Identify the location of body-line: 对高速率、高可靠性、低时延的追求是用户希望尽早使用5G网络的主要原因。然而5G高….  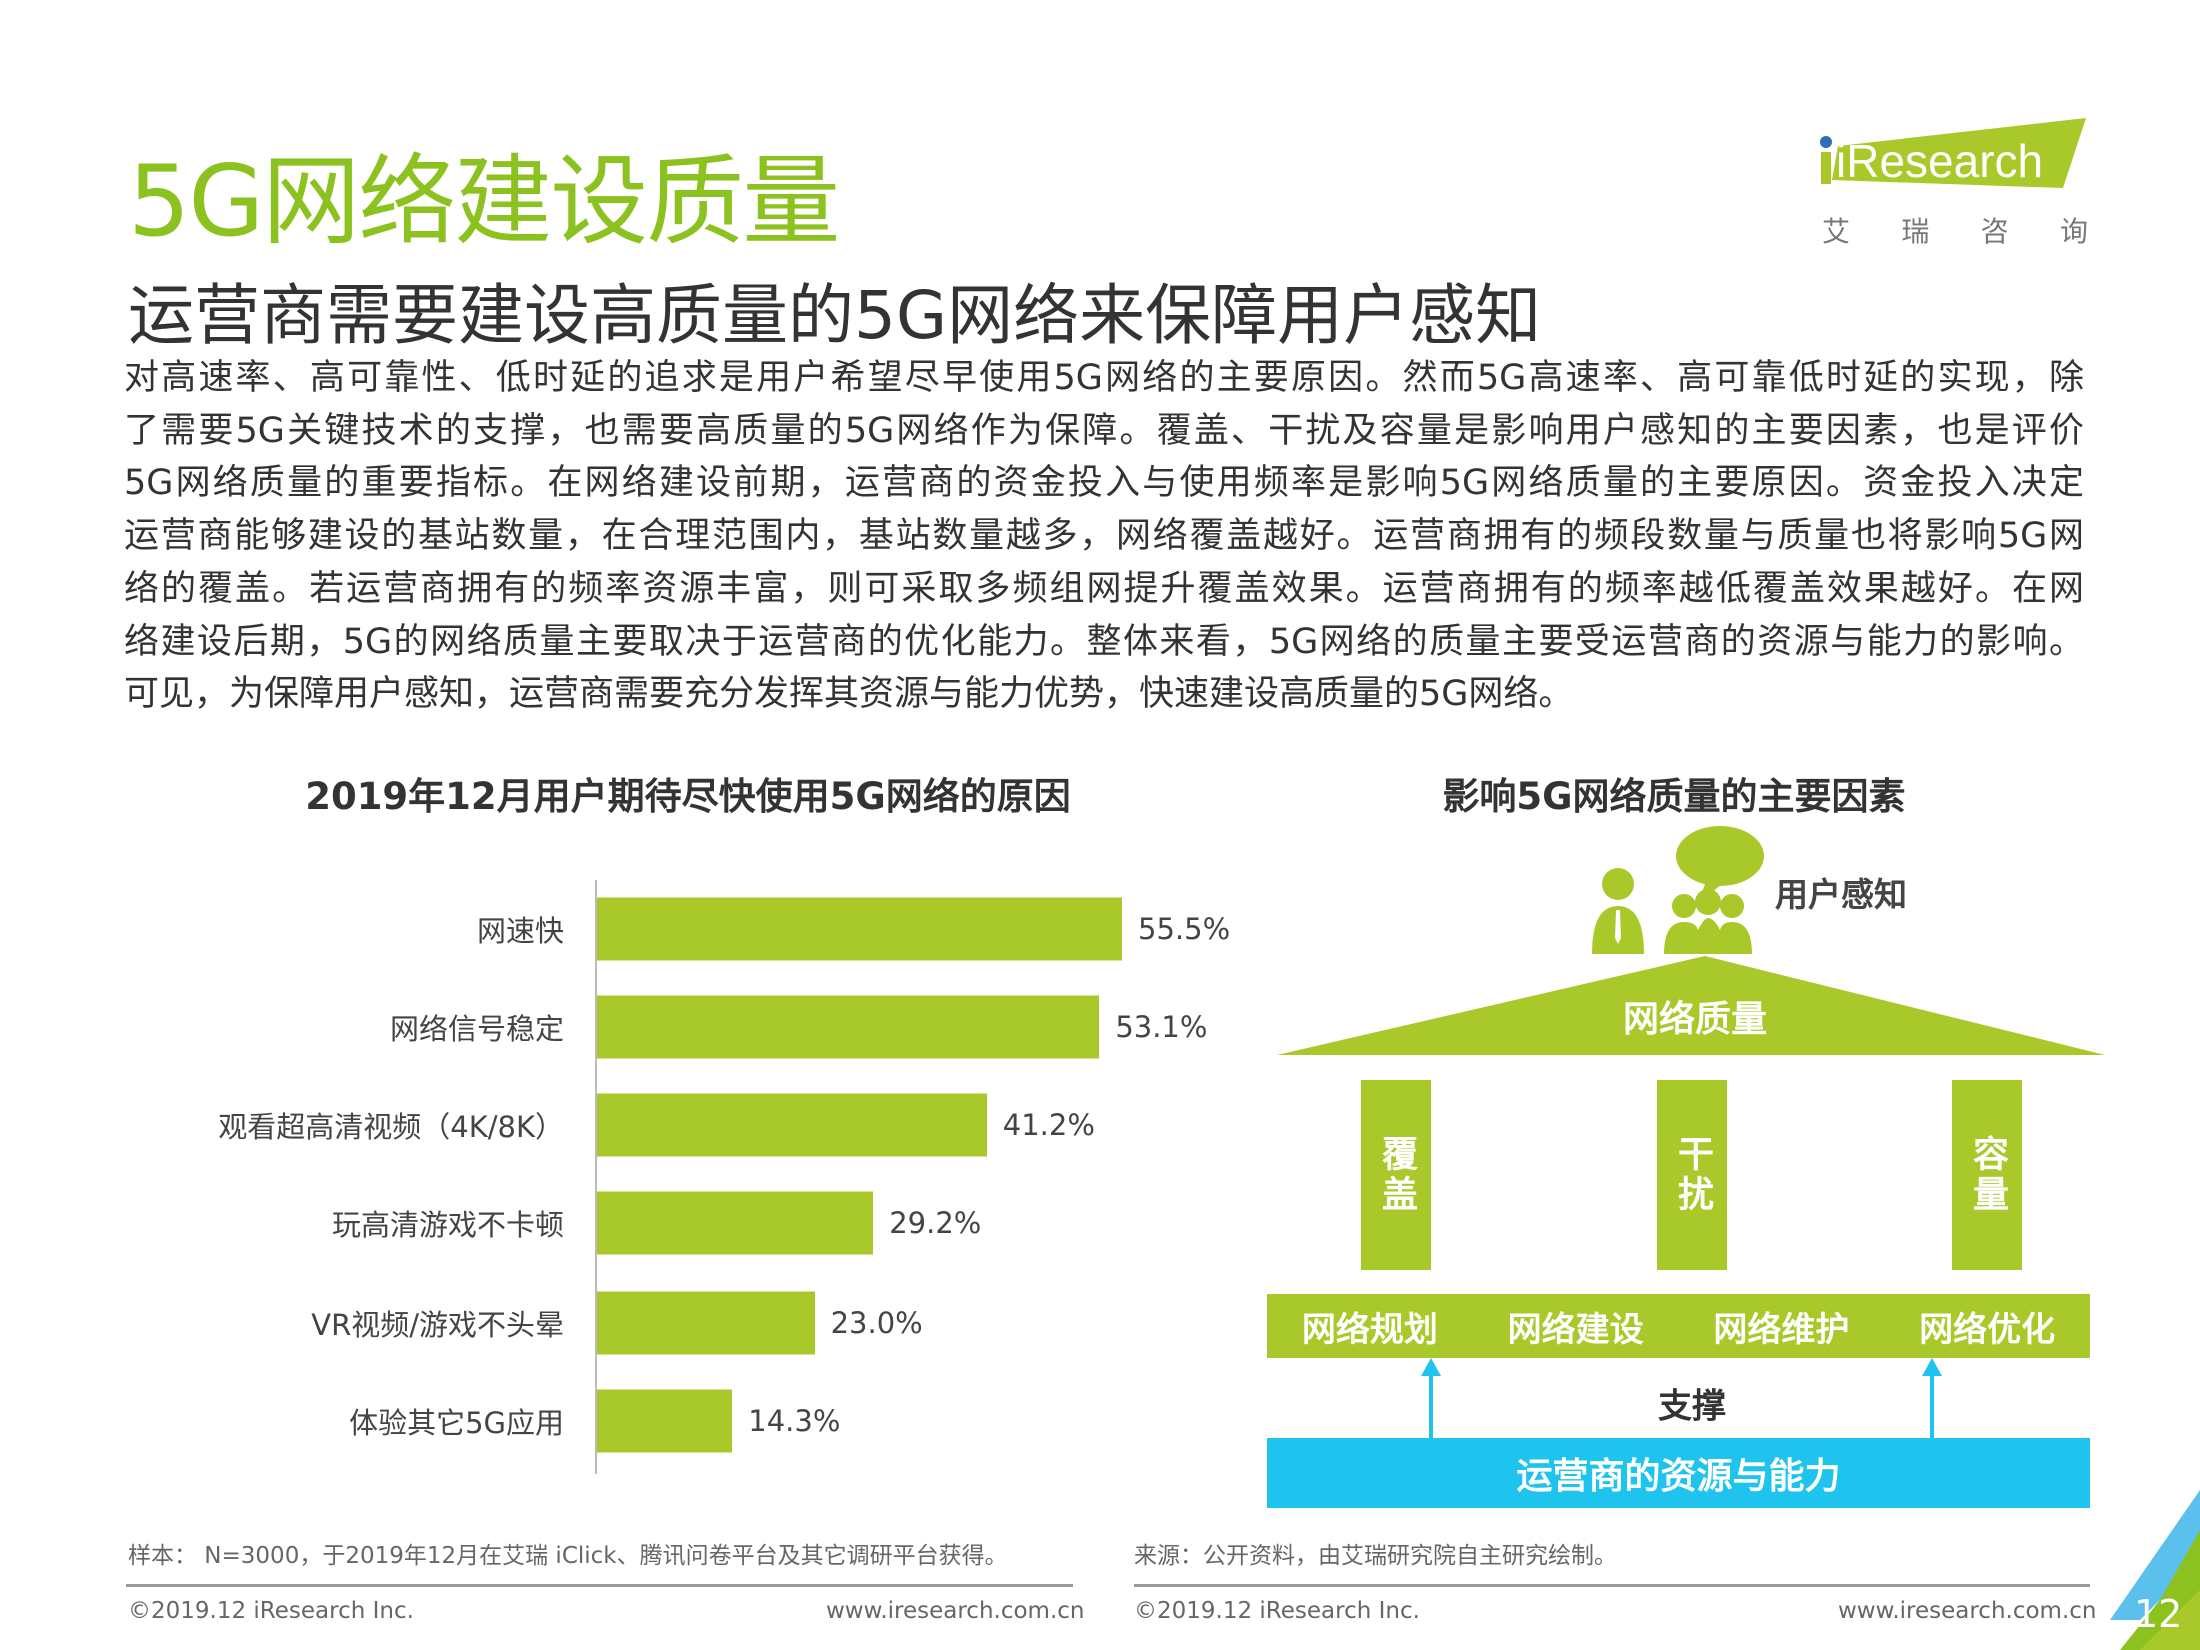
(1104, 378).